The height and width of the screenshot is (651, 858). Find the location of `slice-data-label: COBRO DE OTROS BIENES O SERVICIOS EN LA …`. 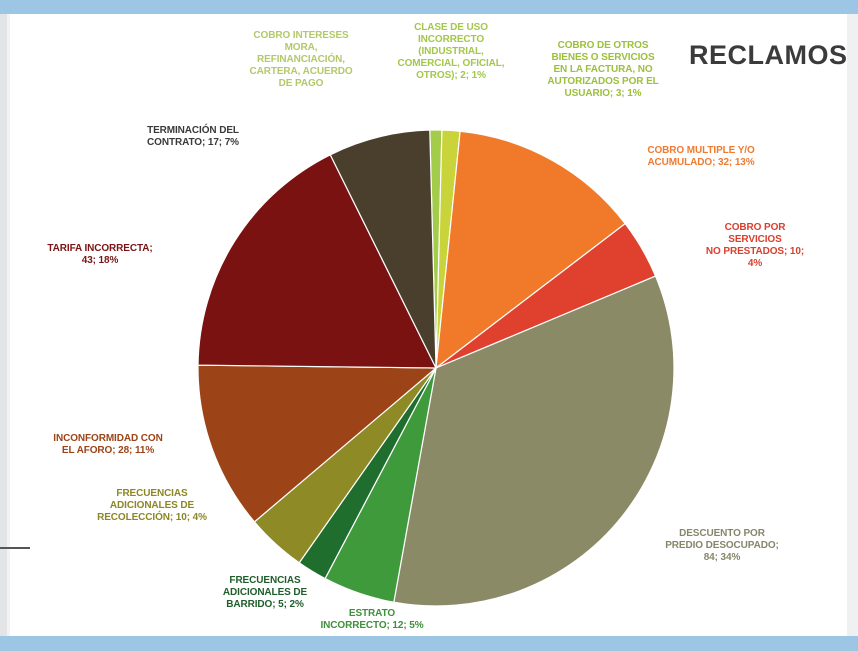

slice-data-label: COBRO DE OTROS BIENES O SERVICIOS EN LA … is located at coordinates (603, 69).